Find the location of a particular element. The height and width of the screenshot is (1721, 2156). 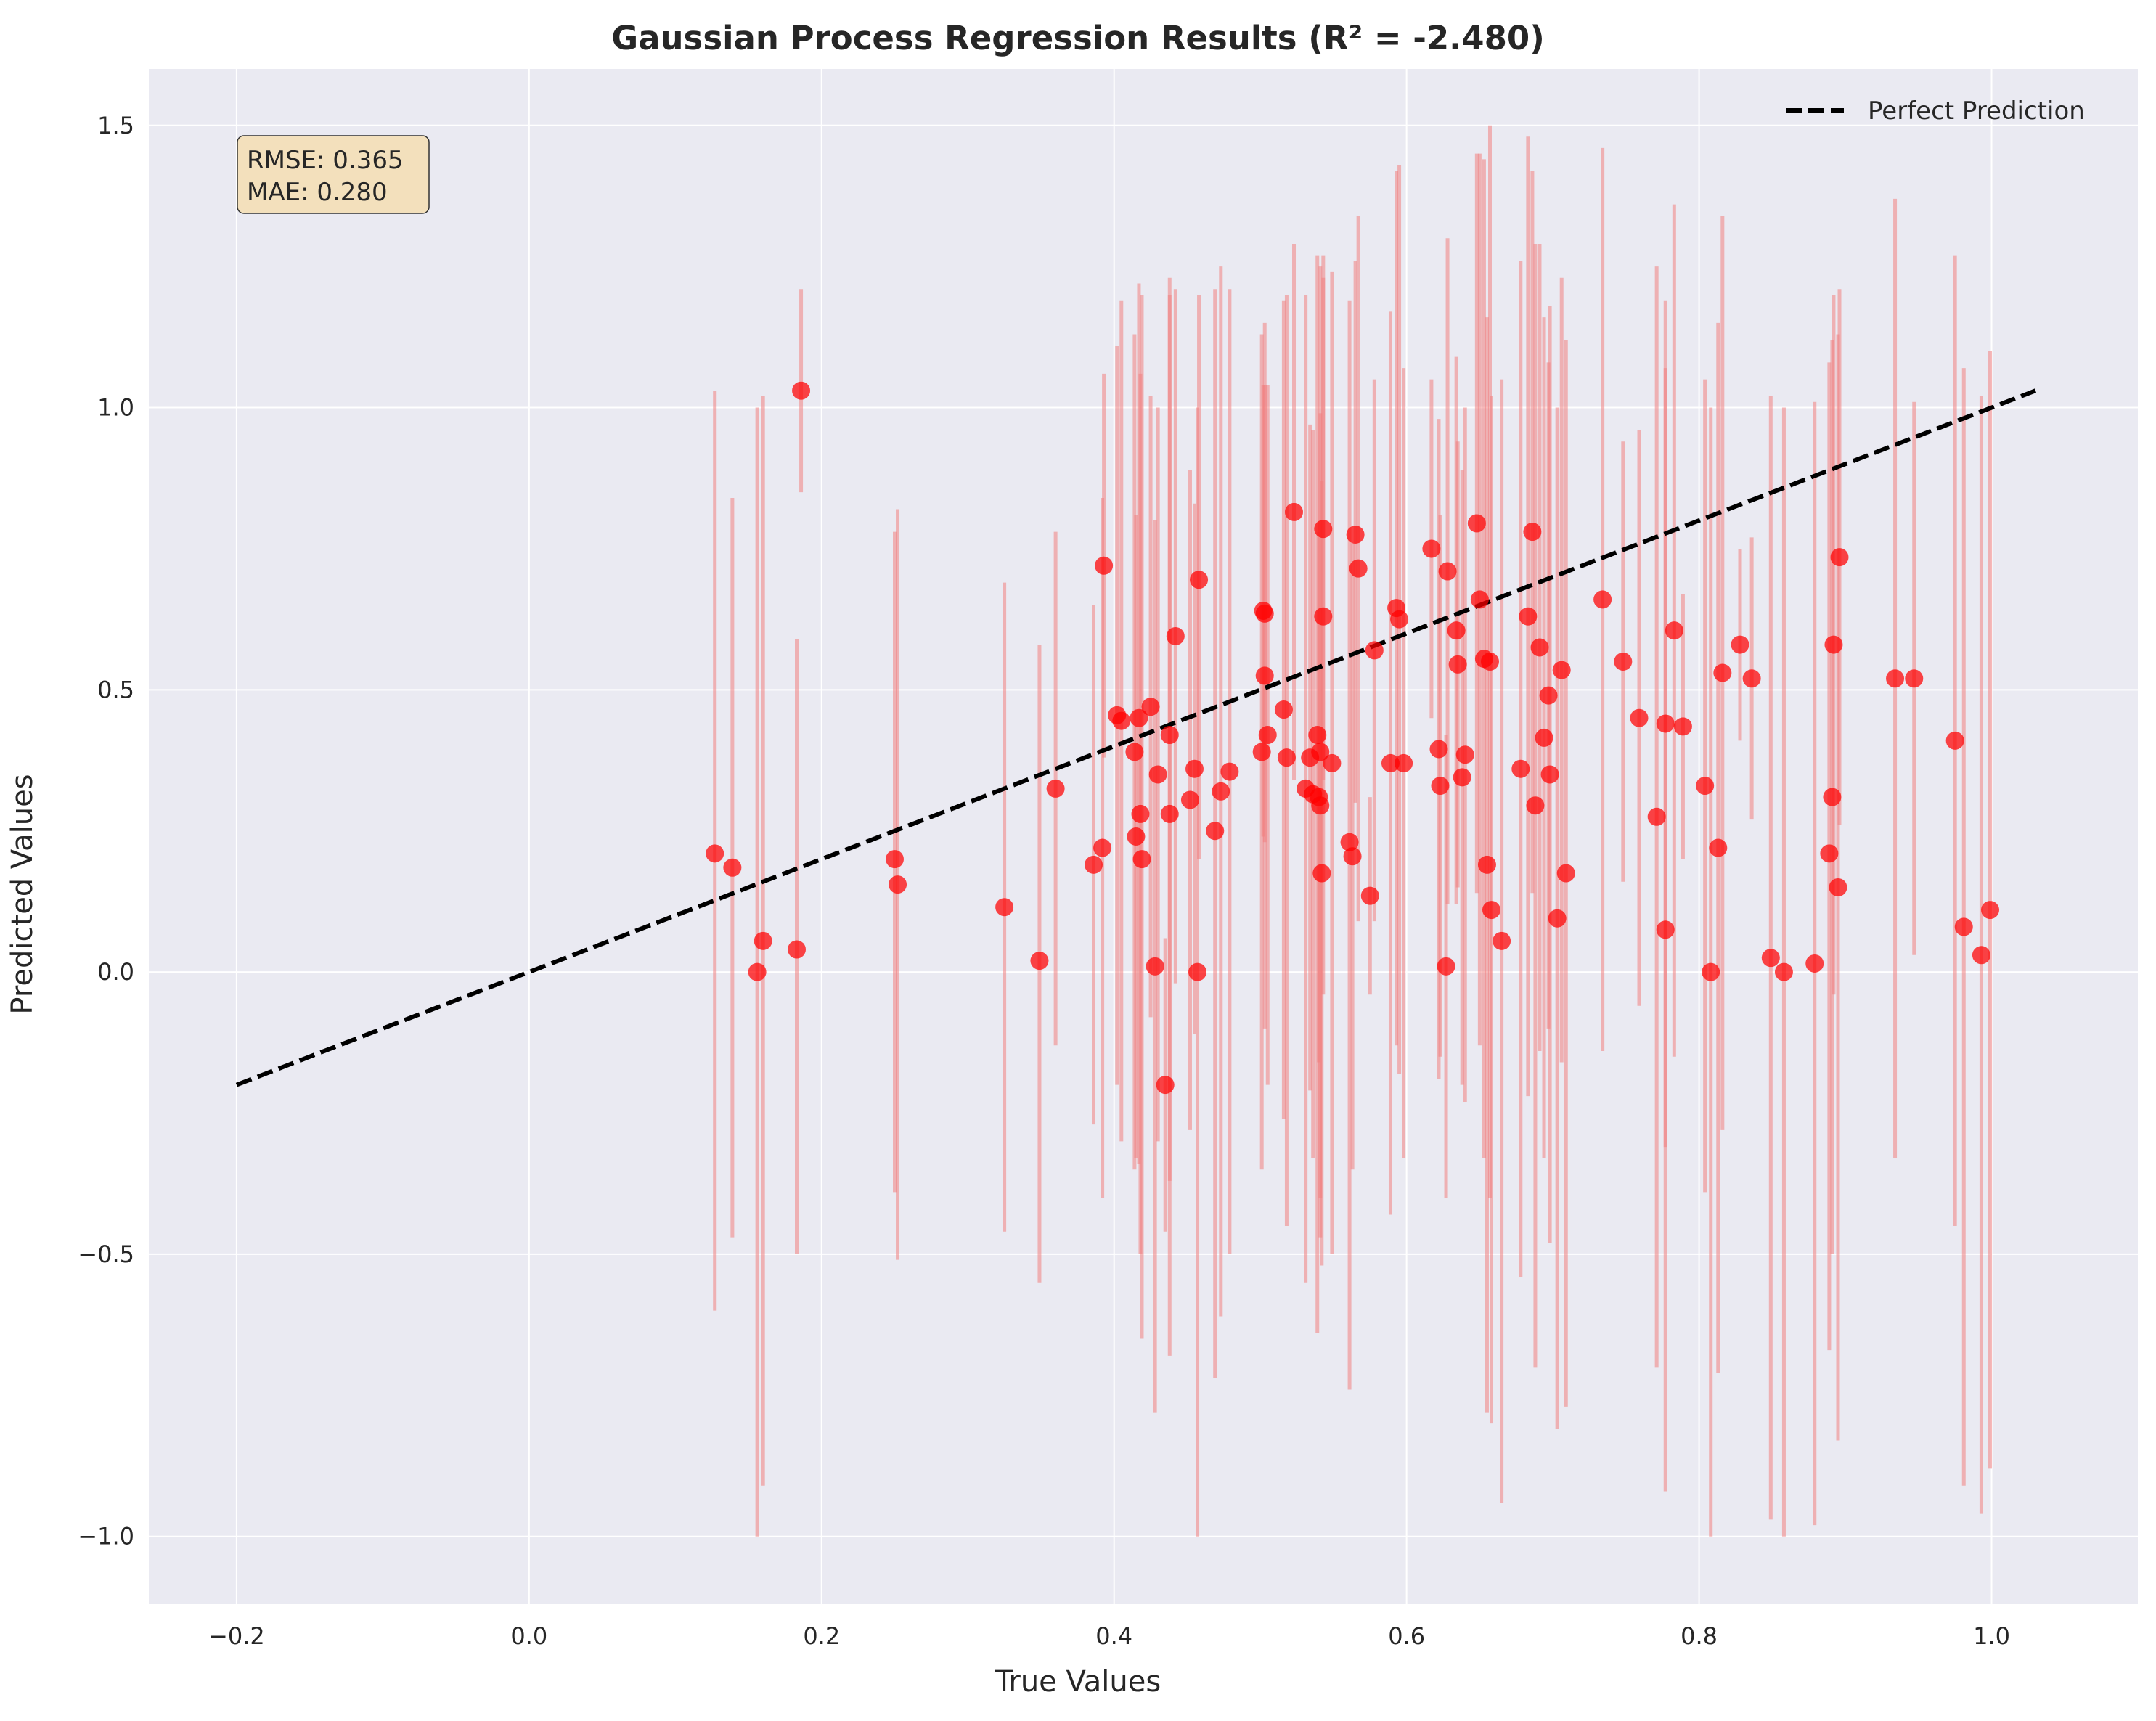

stats-box-background is located at coordinates (334, 175).